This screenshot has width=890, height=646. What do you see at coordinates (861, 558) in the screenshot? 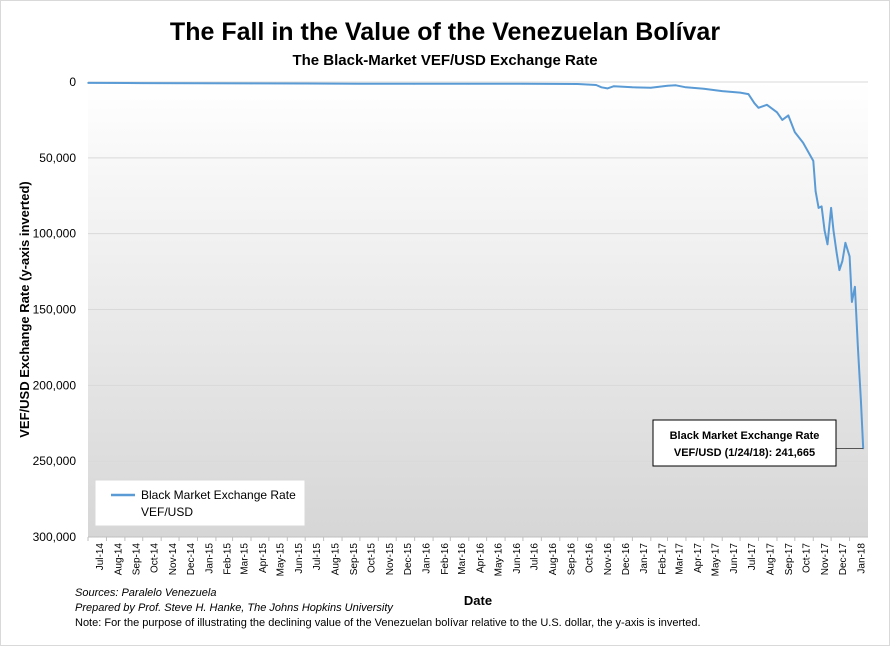
I see `x-tick-label: Jan-18` at bounding box center [861, 558].